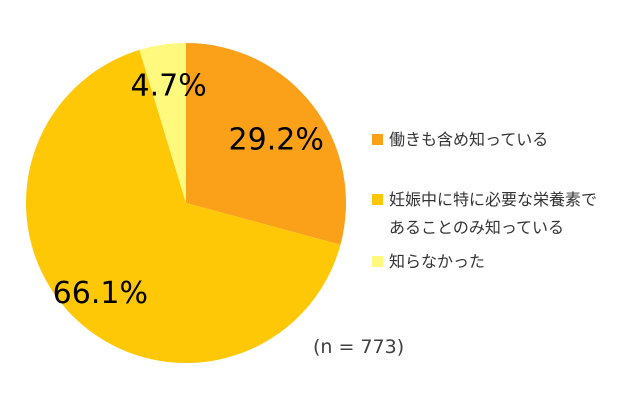 This screenshot has height=409, width=640. I want to click on pie-value-label-2: 4.7%, so click(168, 85).